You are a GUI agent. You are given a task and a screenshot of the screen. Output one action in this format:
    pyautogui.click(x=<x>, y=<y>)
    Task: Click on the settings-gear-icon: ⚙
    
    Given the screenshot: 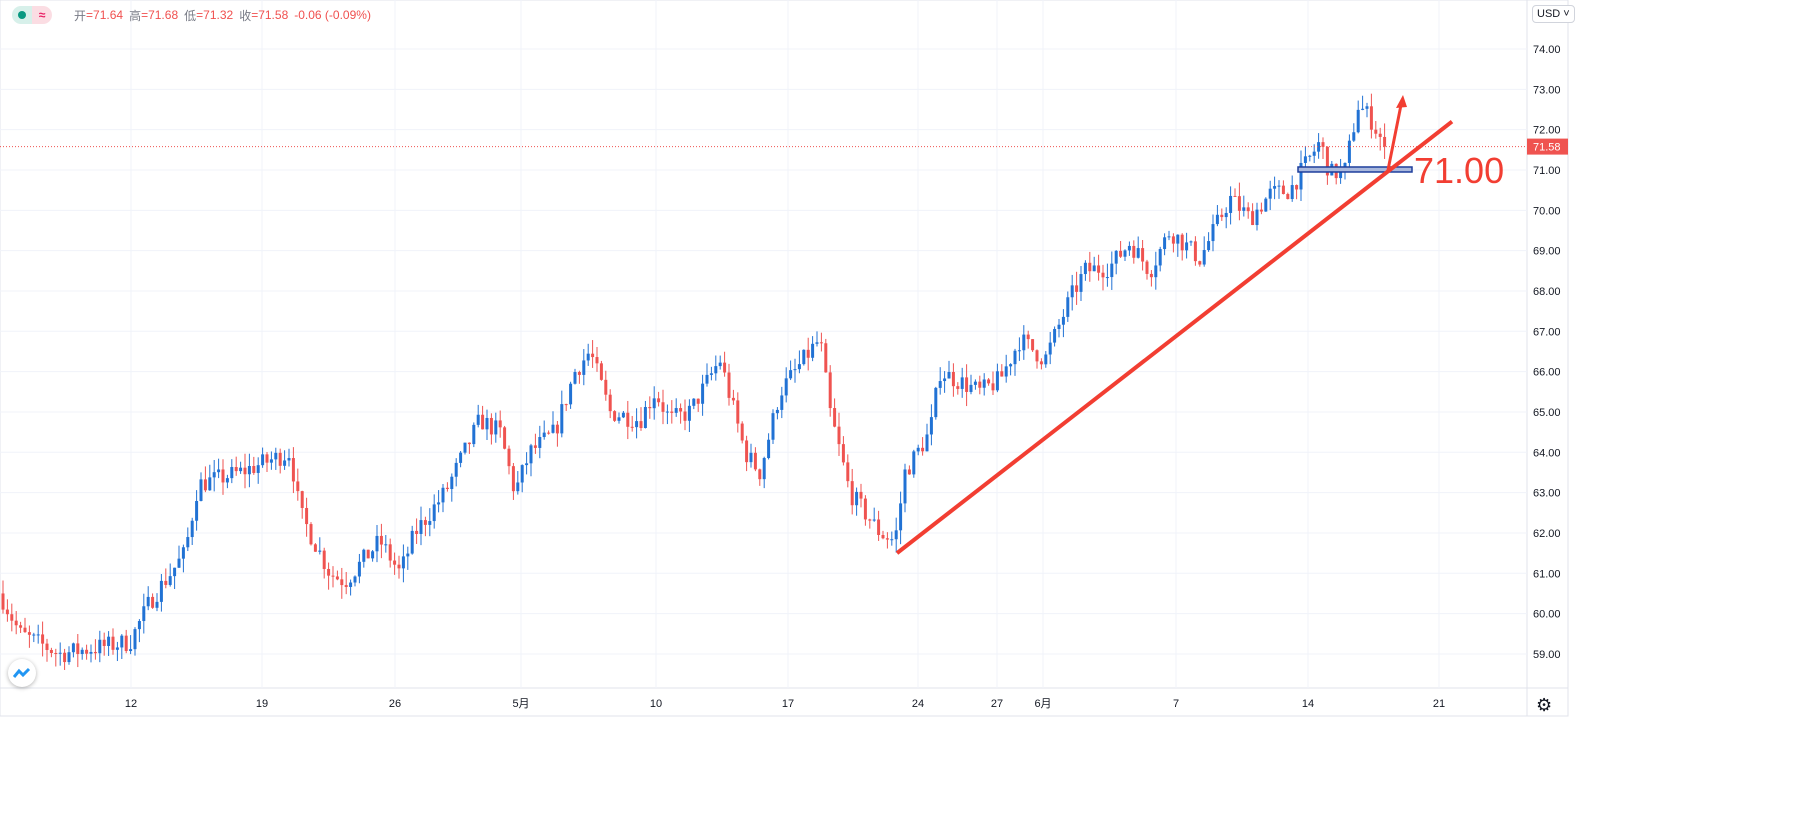 What is the action you would take?
    pyautogui.click(x=1544, y=705)
    